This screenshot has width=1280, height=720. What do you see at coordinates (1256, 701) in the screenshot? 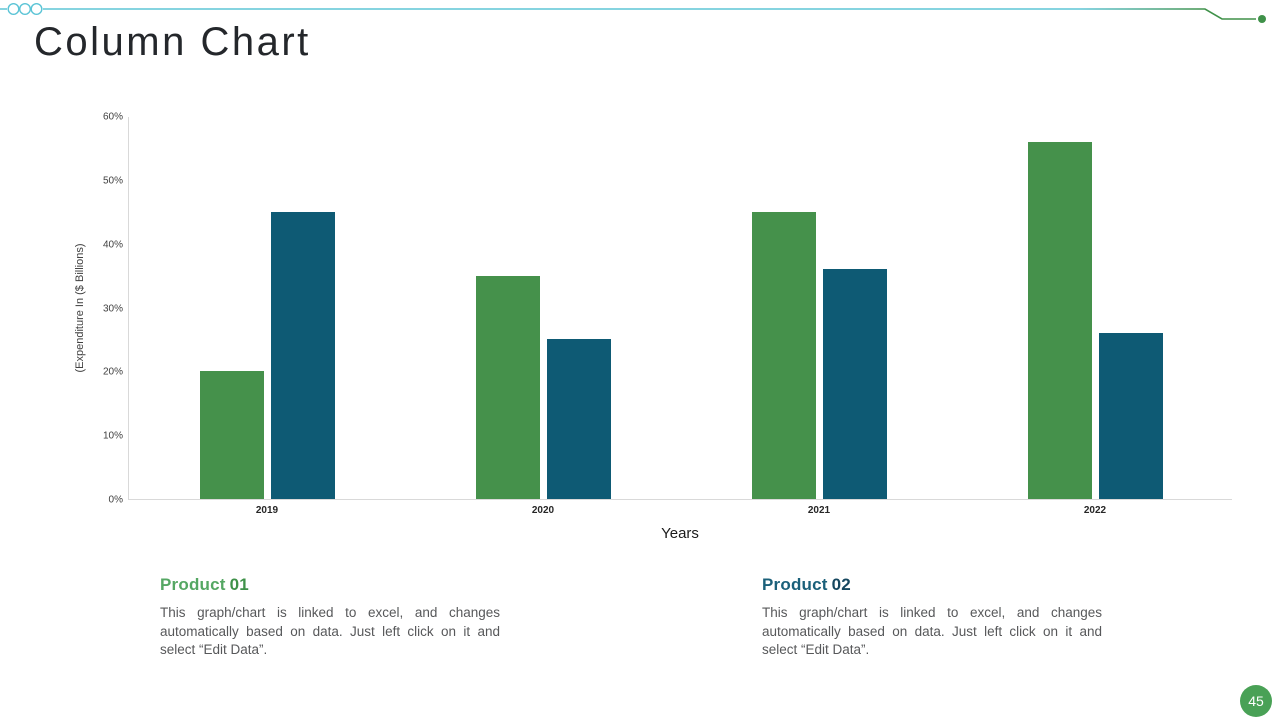
I see `page-number-badge: 45` at bounding box center [1256, 701].